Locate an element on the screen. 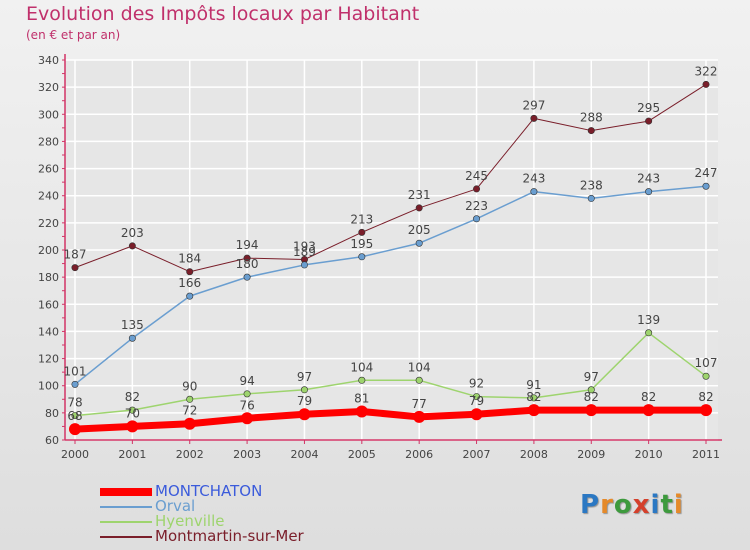  data-label: 139 is located at coordinates (648, 320).